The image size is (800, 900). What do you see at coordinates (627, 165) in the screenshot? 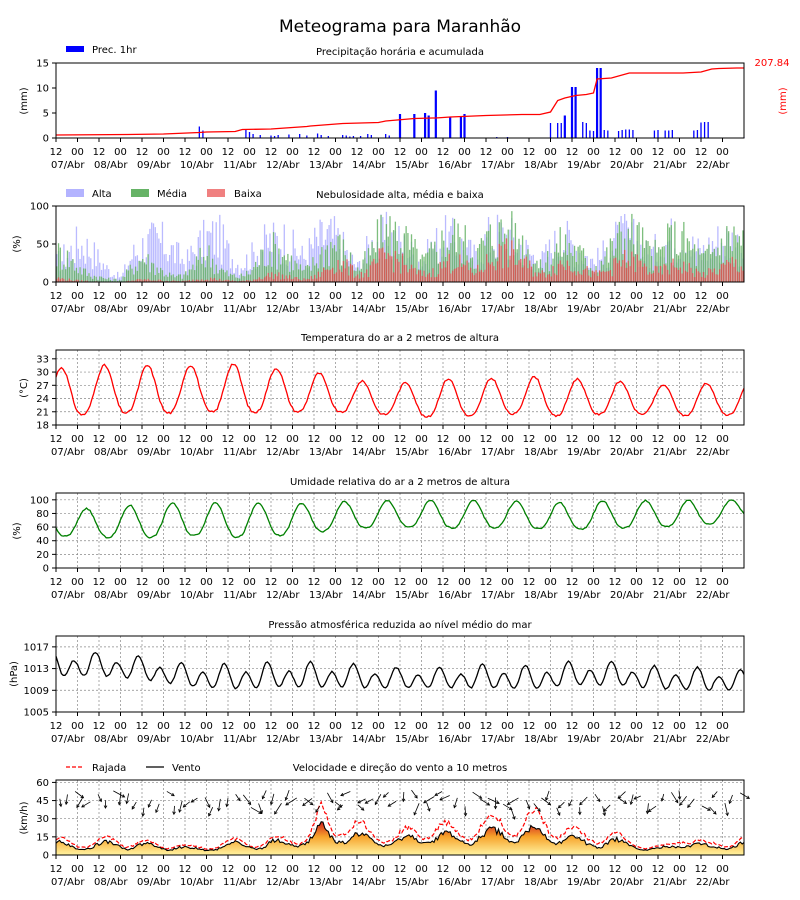
I see `x-date-label: 20/Abr` at bounding box center [627, 165].